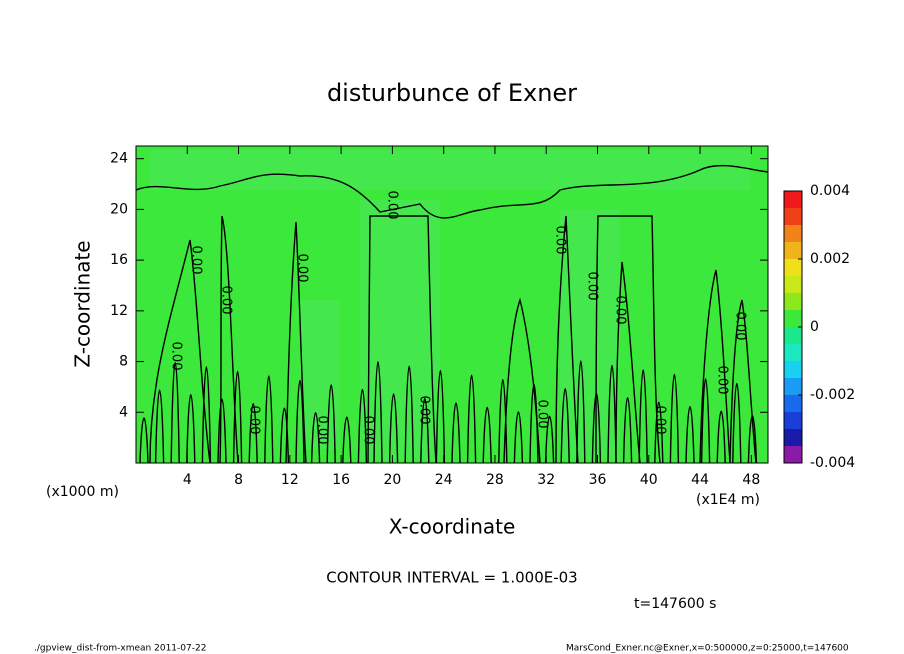 Image resolution: width=904 pixels, height=654 pixels. I want to click on x-tick-label: 36, so click(598, 480).